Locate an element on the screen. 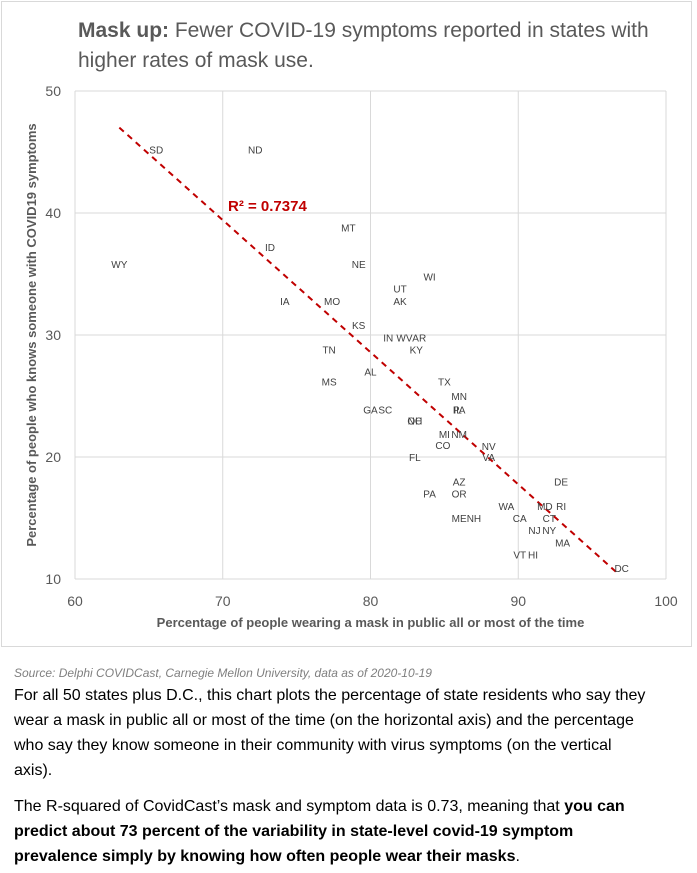 The height and width of the screenshot is (873, 697). state-point-AL: AL is located at coordinates (370, 373).